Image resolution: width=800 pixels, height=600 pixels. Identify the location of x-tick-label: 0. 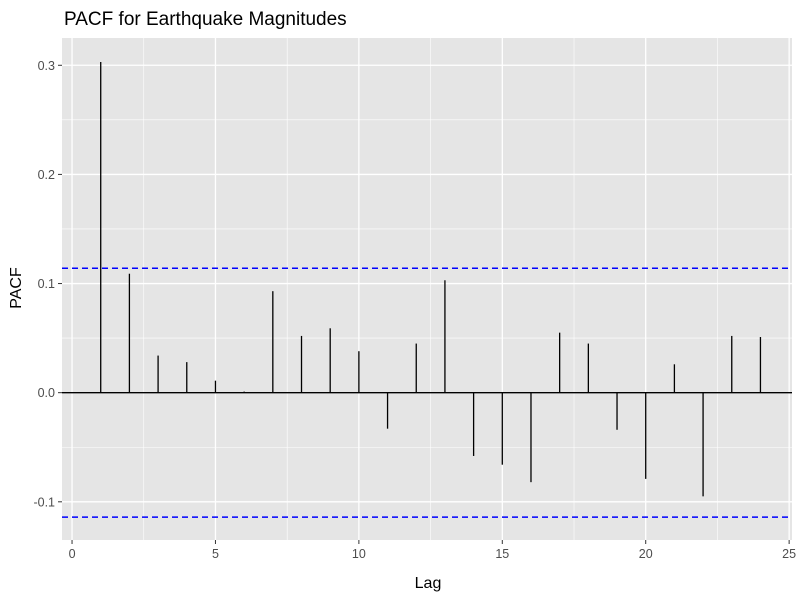
(72, 554).